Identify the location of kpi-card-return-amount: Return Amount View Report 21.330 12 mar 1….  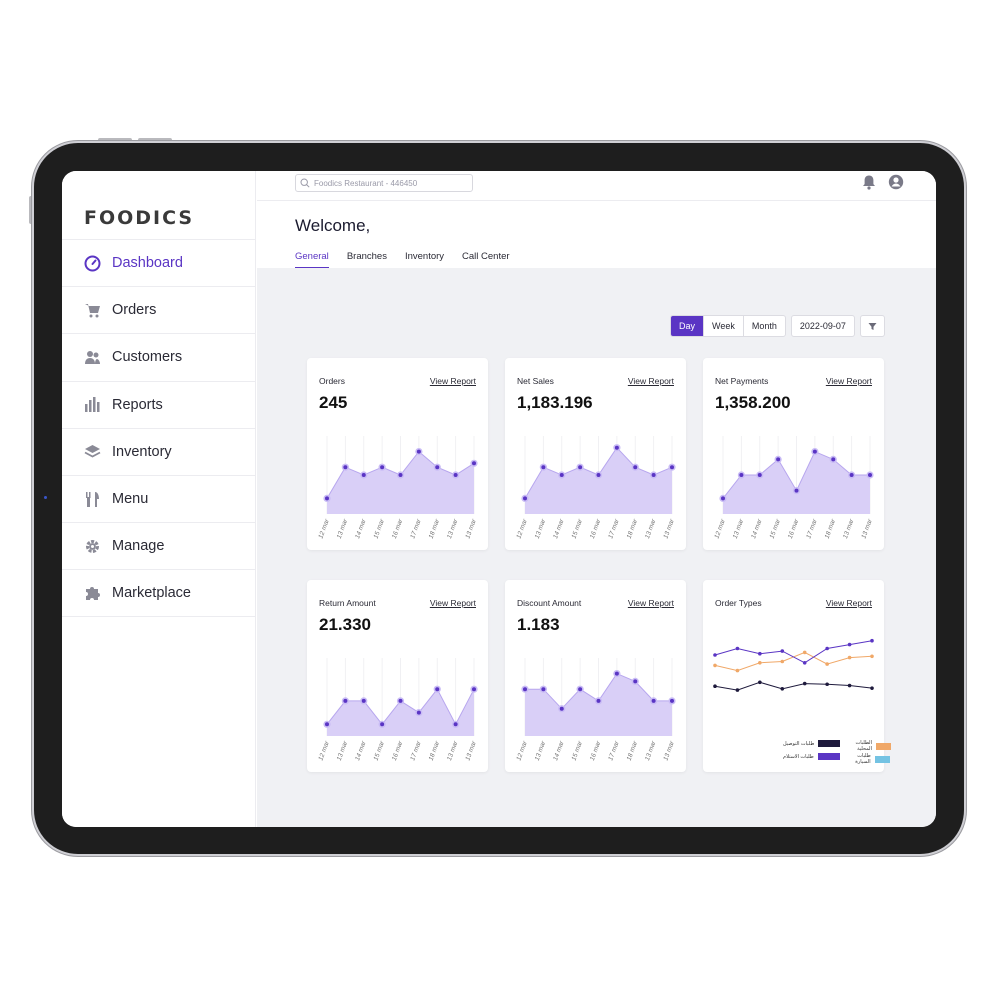
(397, 676).